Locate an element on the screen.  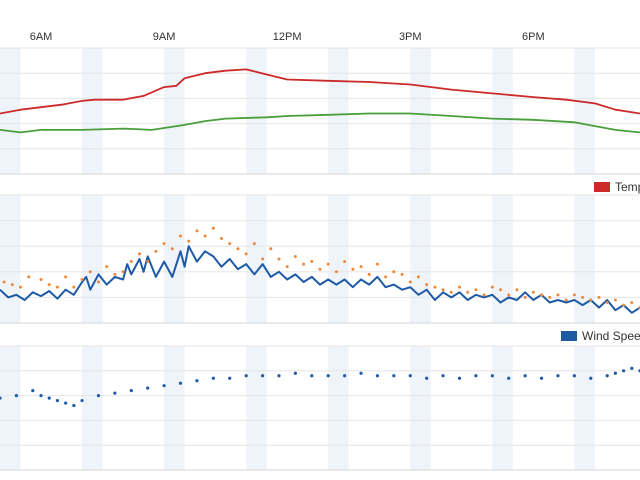
panel-0-series-1-line is located at coordinates (320, 123).